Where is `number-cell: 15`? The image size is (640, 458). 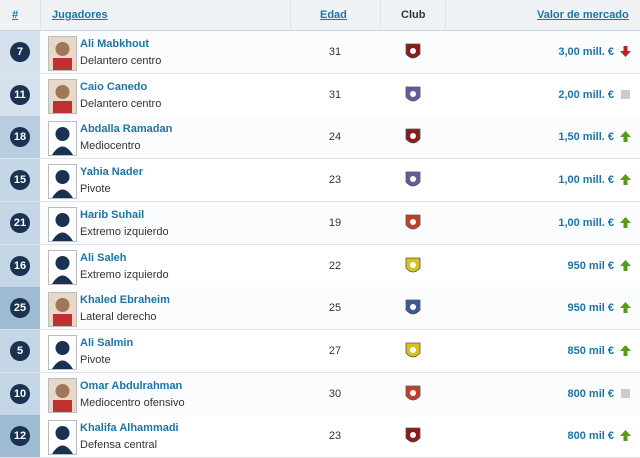
number-cell: 15 is located at coordinates (20, 180).